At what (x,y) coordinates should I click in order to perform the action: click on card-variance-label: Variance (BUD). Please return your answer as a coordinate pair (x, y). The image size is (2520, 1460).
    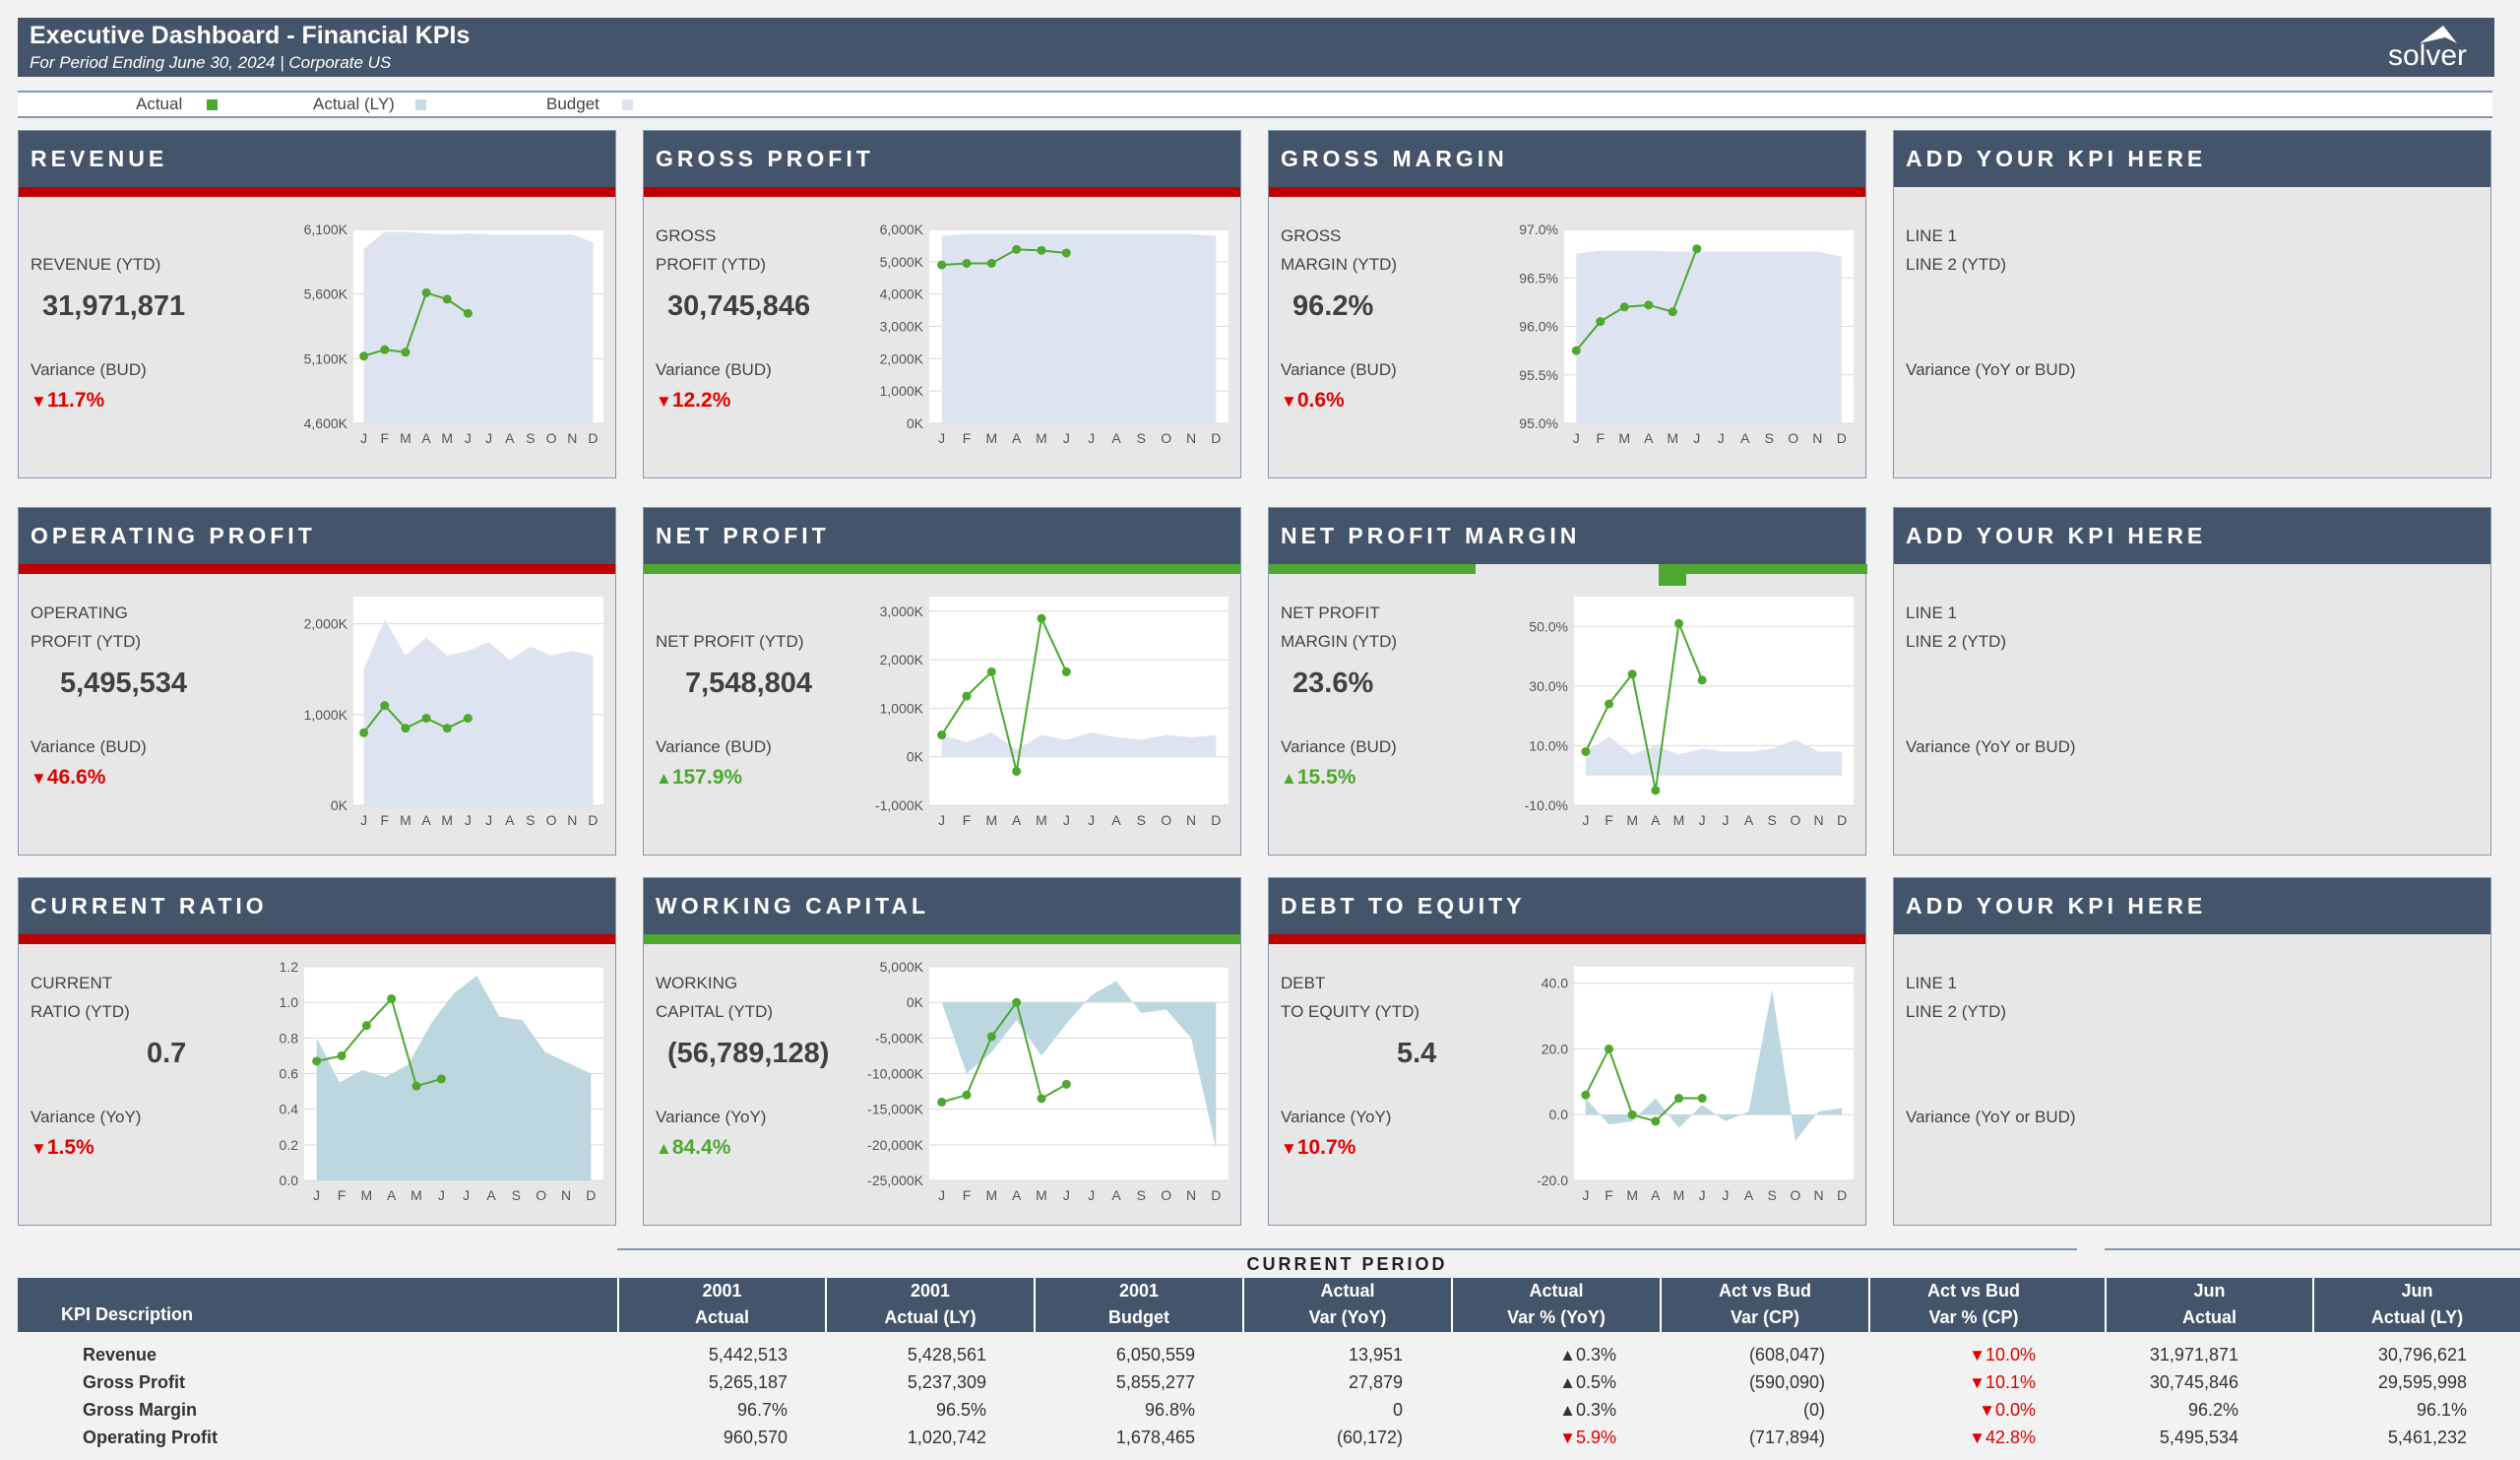
    Looking at the image, I should click on (714, 746).